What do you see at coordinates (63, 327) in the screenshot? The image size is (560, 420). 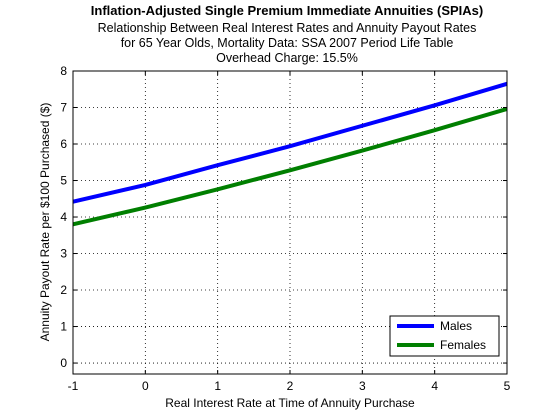 I see `y-tick-label: 1` at bounding box center [63, 327].